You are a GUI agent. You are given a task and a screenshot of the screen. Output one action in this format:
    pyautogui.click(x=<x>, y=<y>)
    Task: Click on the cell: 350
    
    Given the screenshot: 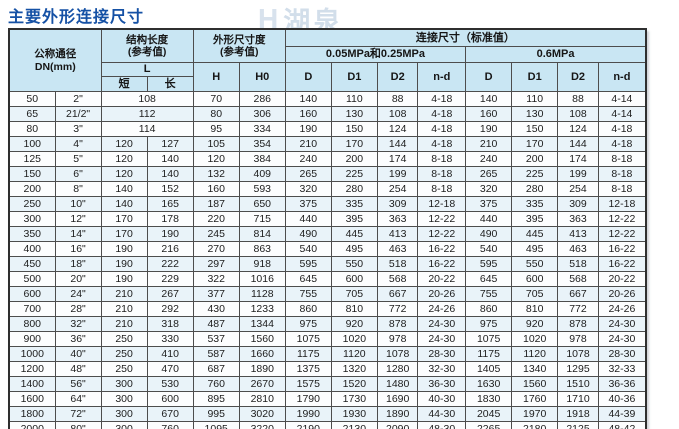 What is the action you would take?
    pyautogui.click(x=32, y=234)
    